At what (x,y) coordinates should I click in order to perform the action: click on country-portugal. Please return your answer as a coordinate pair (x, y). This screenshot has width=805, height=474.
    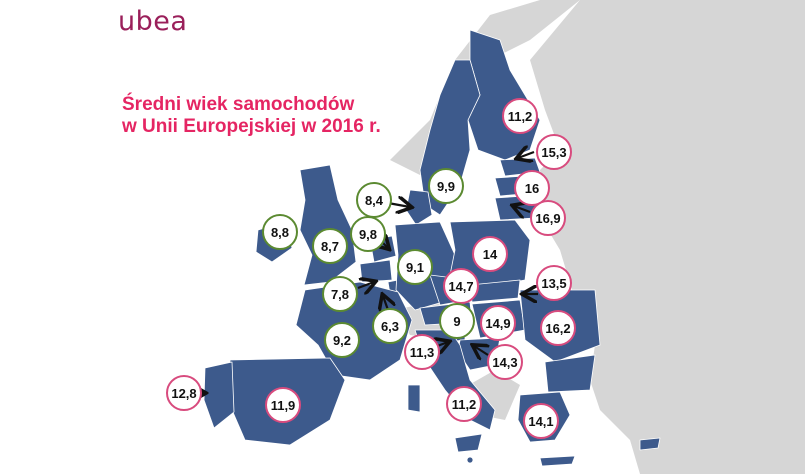
    Looking at the image, I should click on (219, 395).